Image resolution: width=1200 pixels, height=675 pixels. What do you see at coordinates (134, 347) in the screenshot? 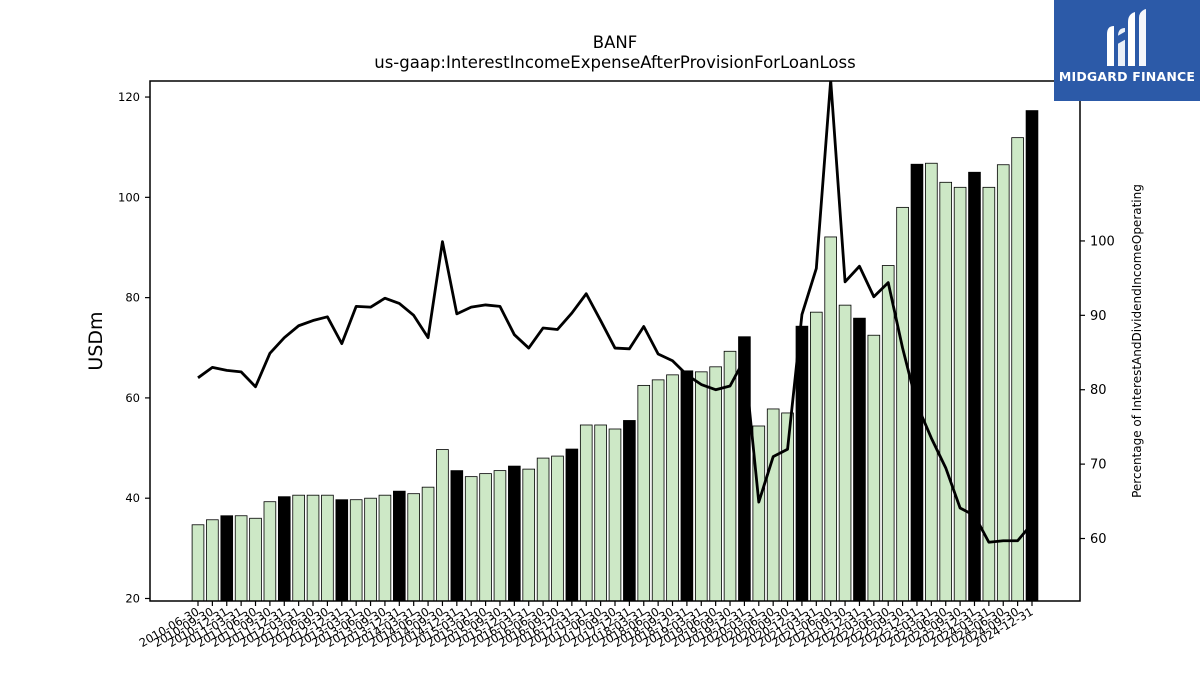
I see `y-axis-left: 20 40 60 80 100 120` at bounding box center [134, 347].